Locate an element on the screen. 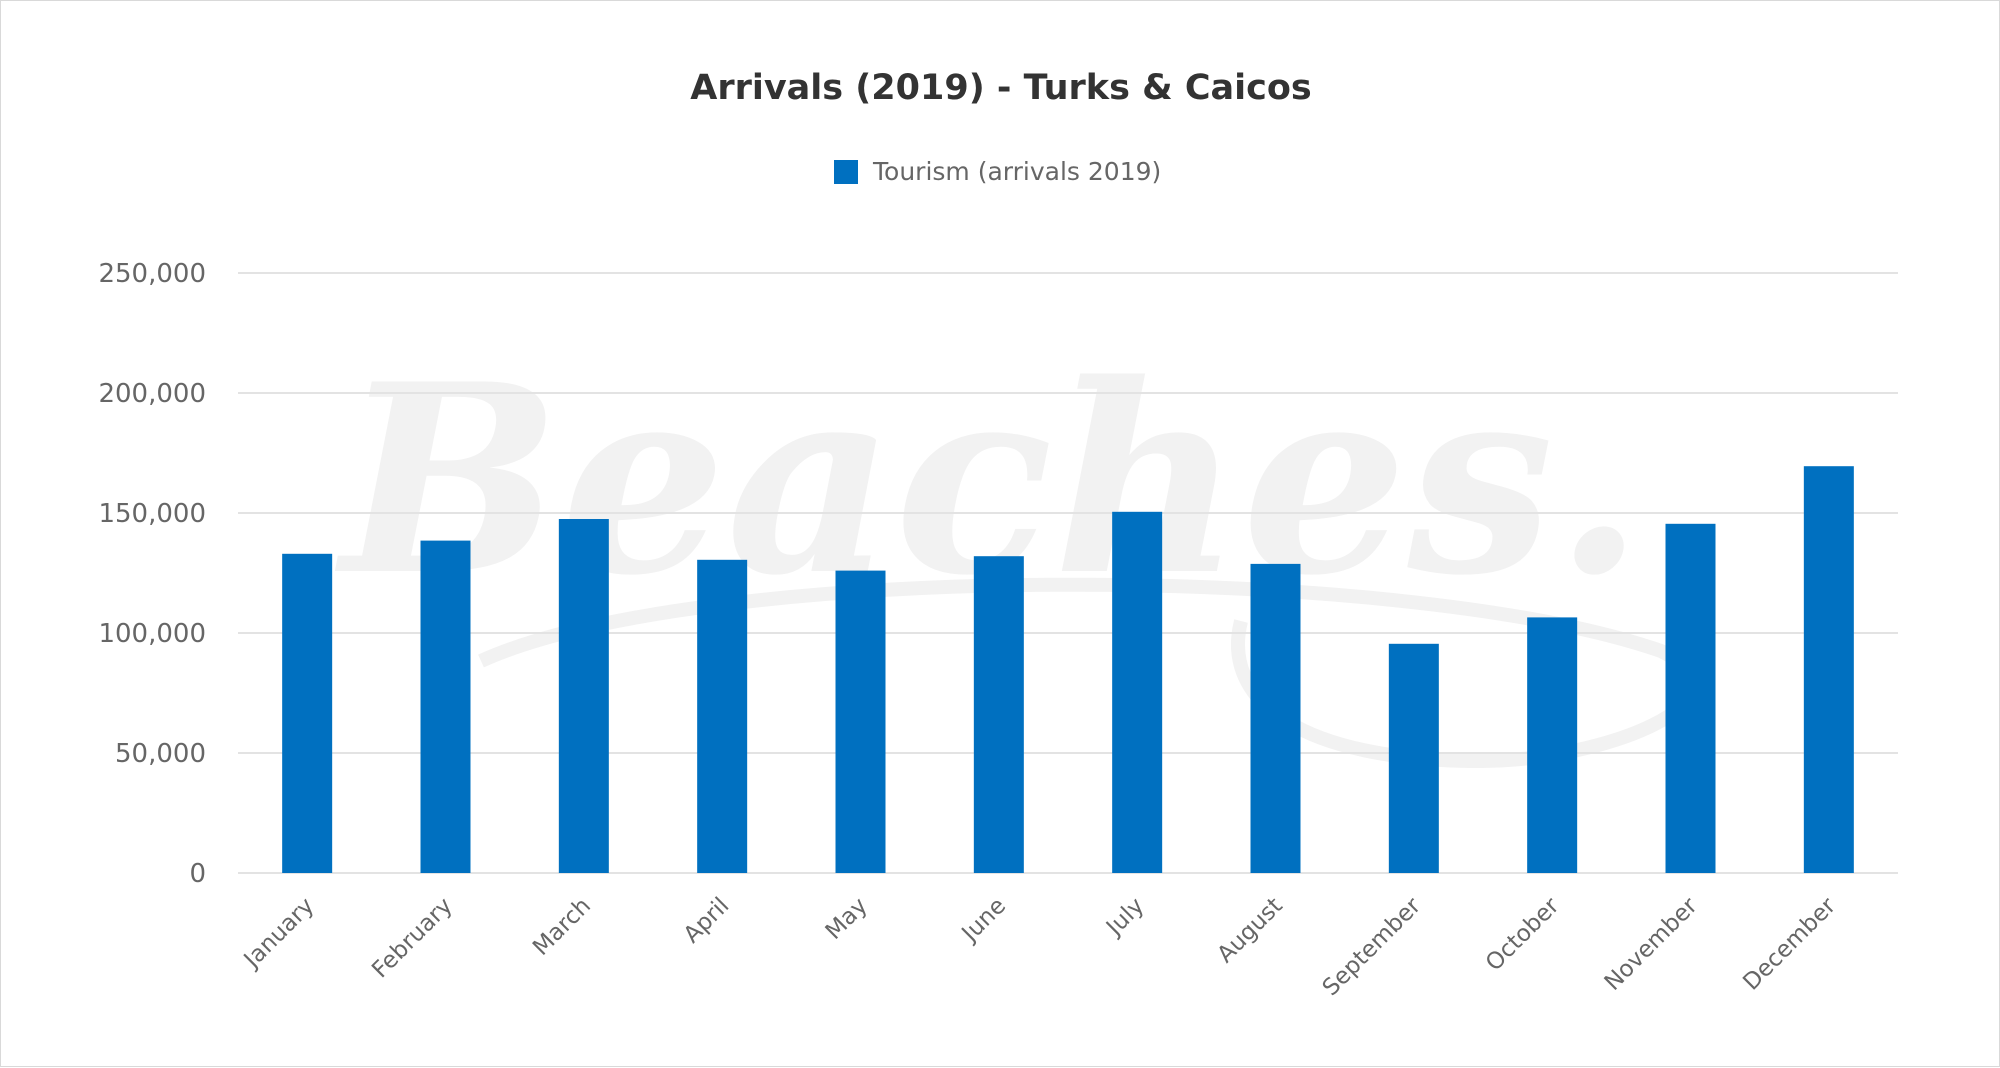  x-tick-label: May is located at coordinates (847, 919).